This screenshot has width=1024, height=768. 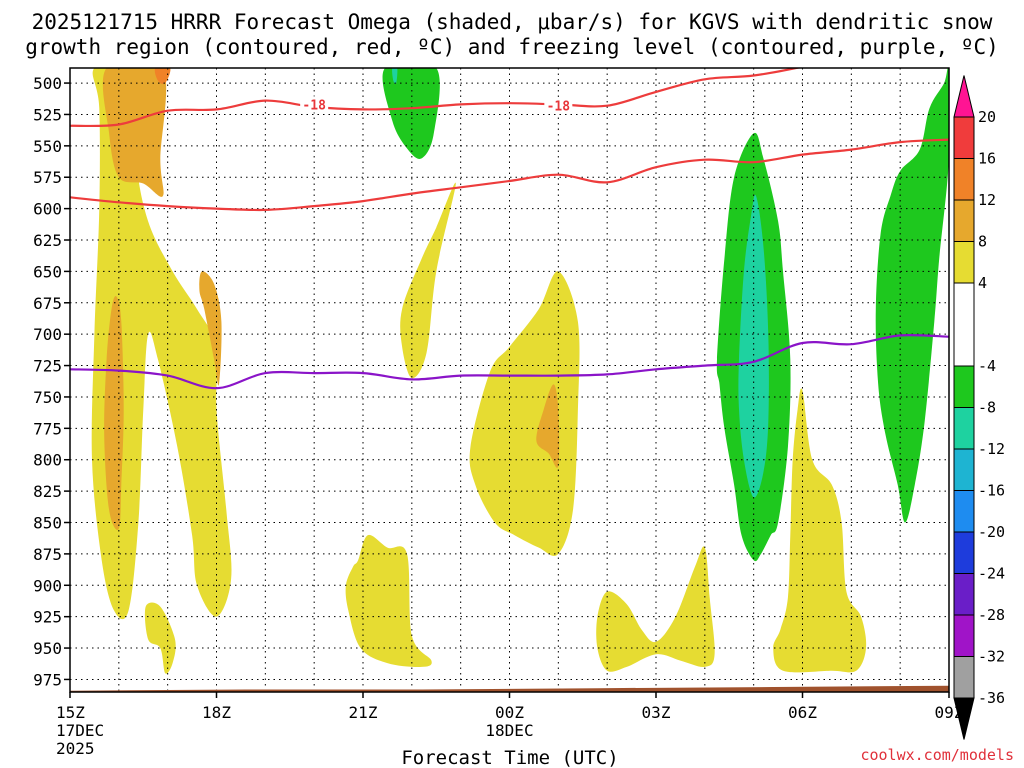 What do you see at coordinates (47, 334) in the screenshot?
I see `y-tick-label-700: 700` at bounding box center [47, 334].